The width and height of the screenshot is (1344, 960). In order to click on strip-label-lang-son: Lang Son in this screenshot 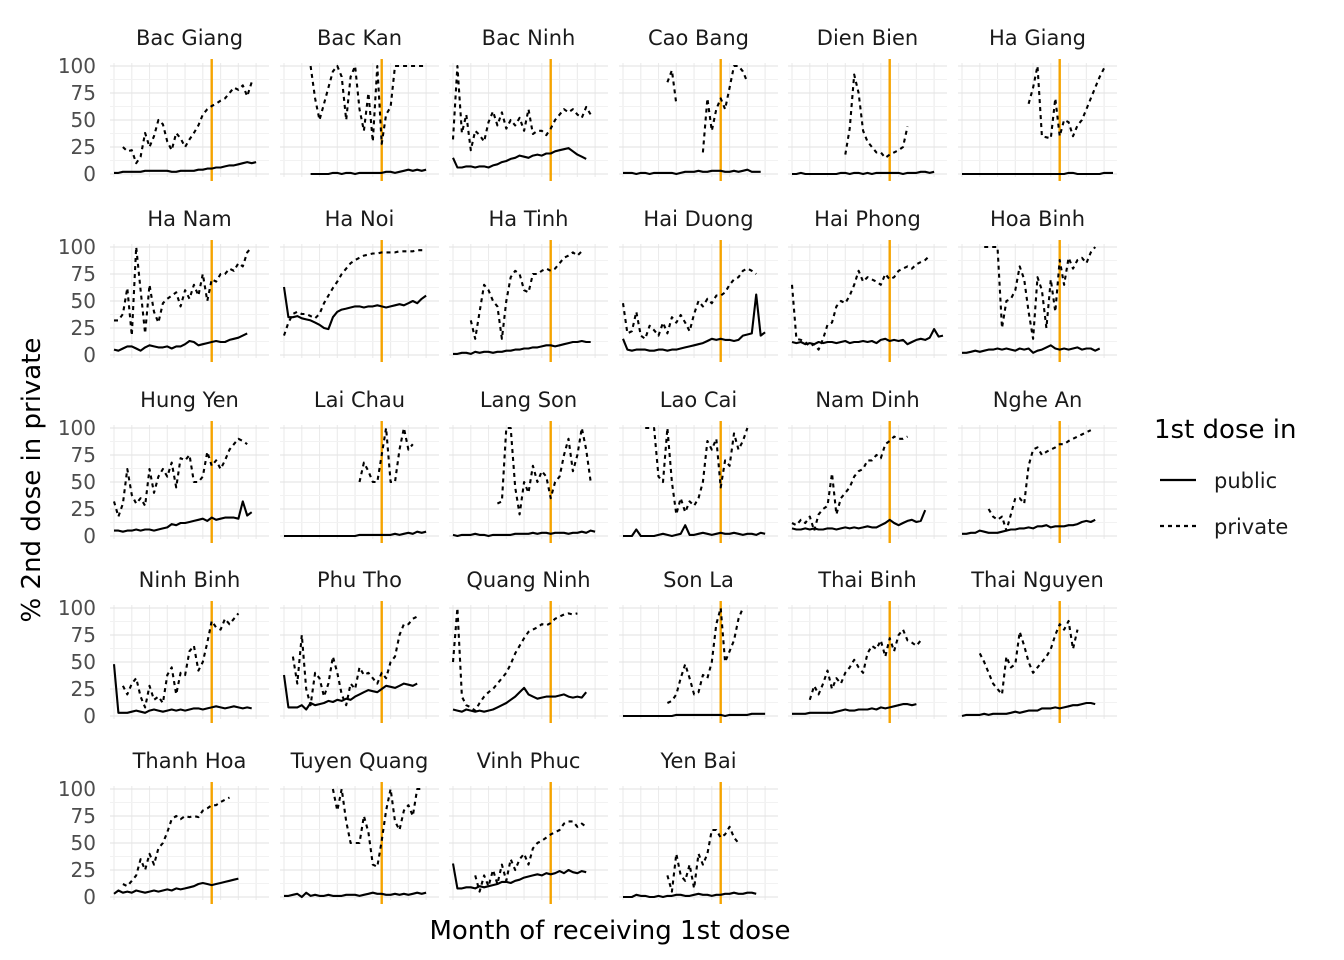, I will do `click(528, 400)`.